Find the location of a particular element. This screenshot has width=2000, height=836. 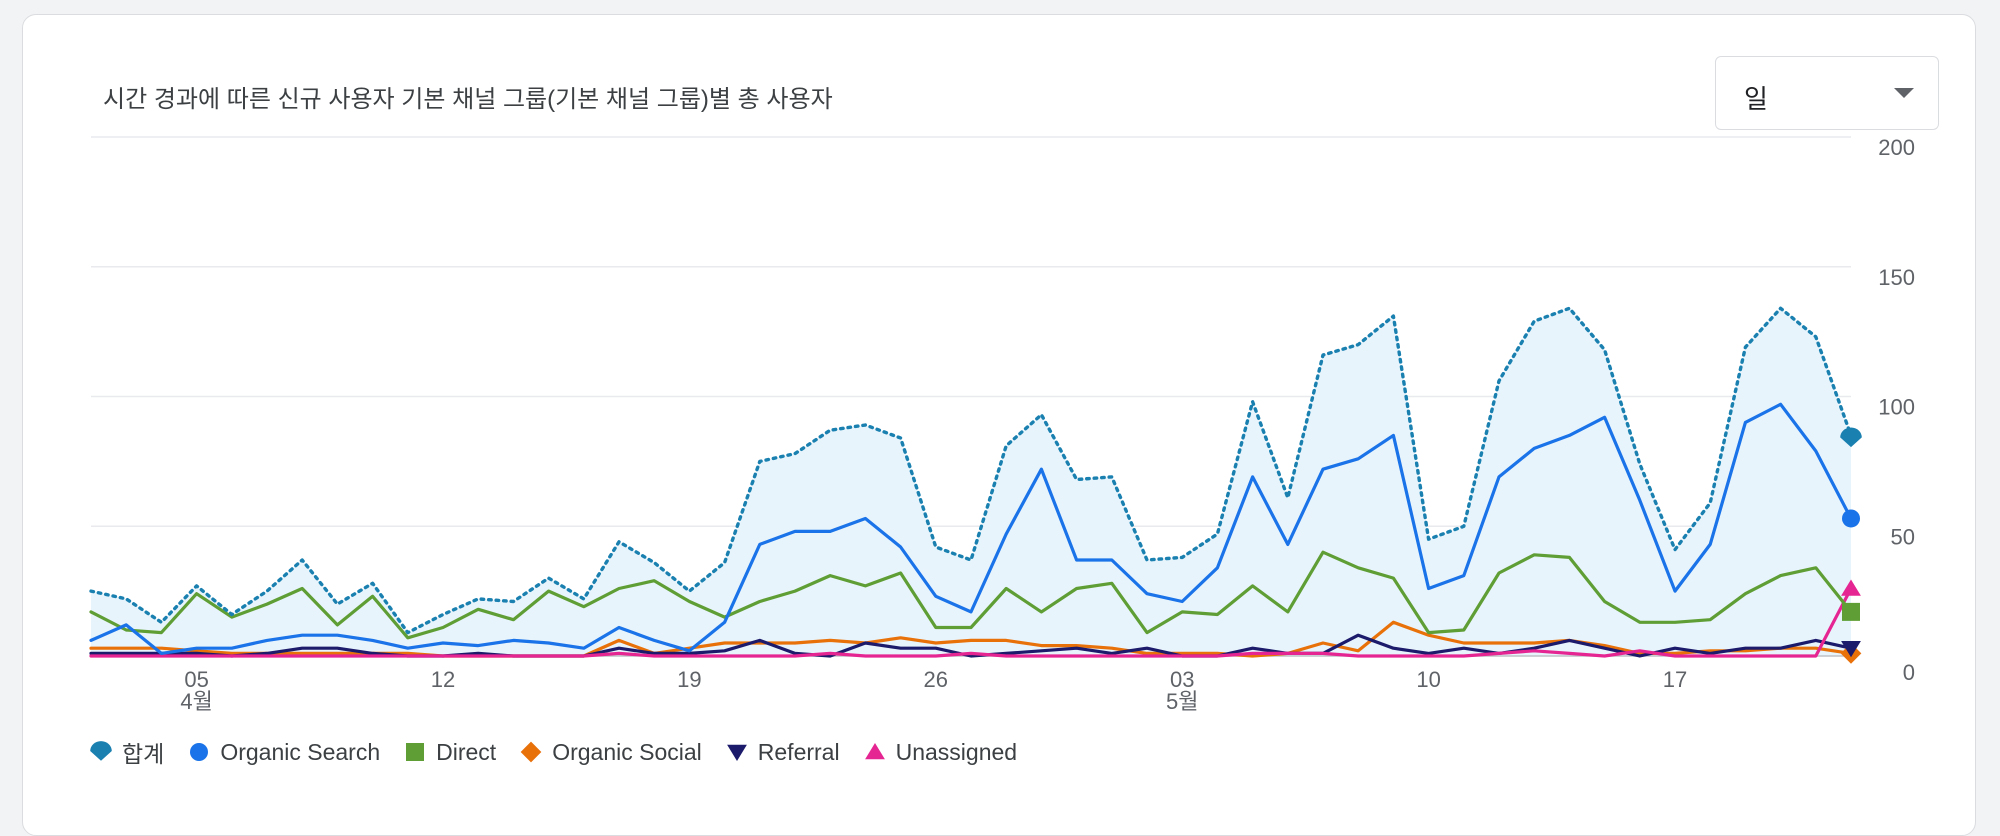

series-line-direct is located at coordinates (971, 595).